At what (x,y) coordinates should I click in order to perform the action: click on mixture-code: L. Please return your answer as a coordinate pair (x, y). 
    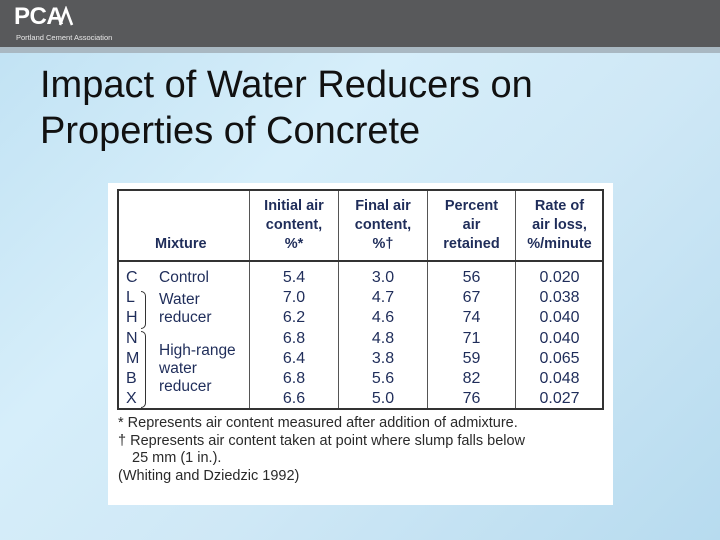
    Looking at the image, I should click on (130, 298).